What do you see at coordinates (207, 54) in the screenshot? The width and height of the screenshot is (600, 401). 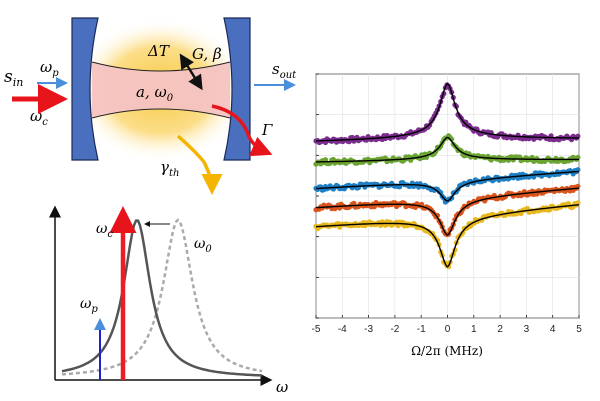 I see `g-beta-label: G, β` at bounding box center [207, 54].